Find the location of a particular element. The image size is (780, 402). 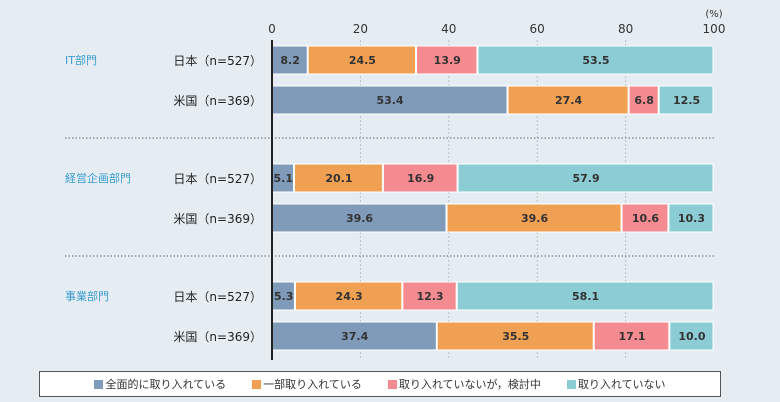

data-label: 6.8 is located at coordinates (644, 100).